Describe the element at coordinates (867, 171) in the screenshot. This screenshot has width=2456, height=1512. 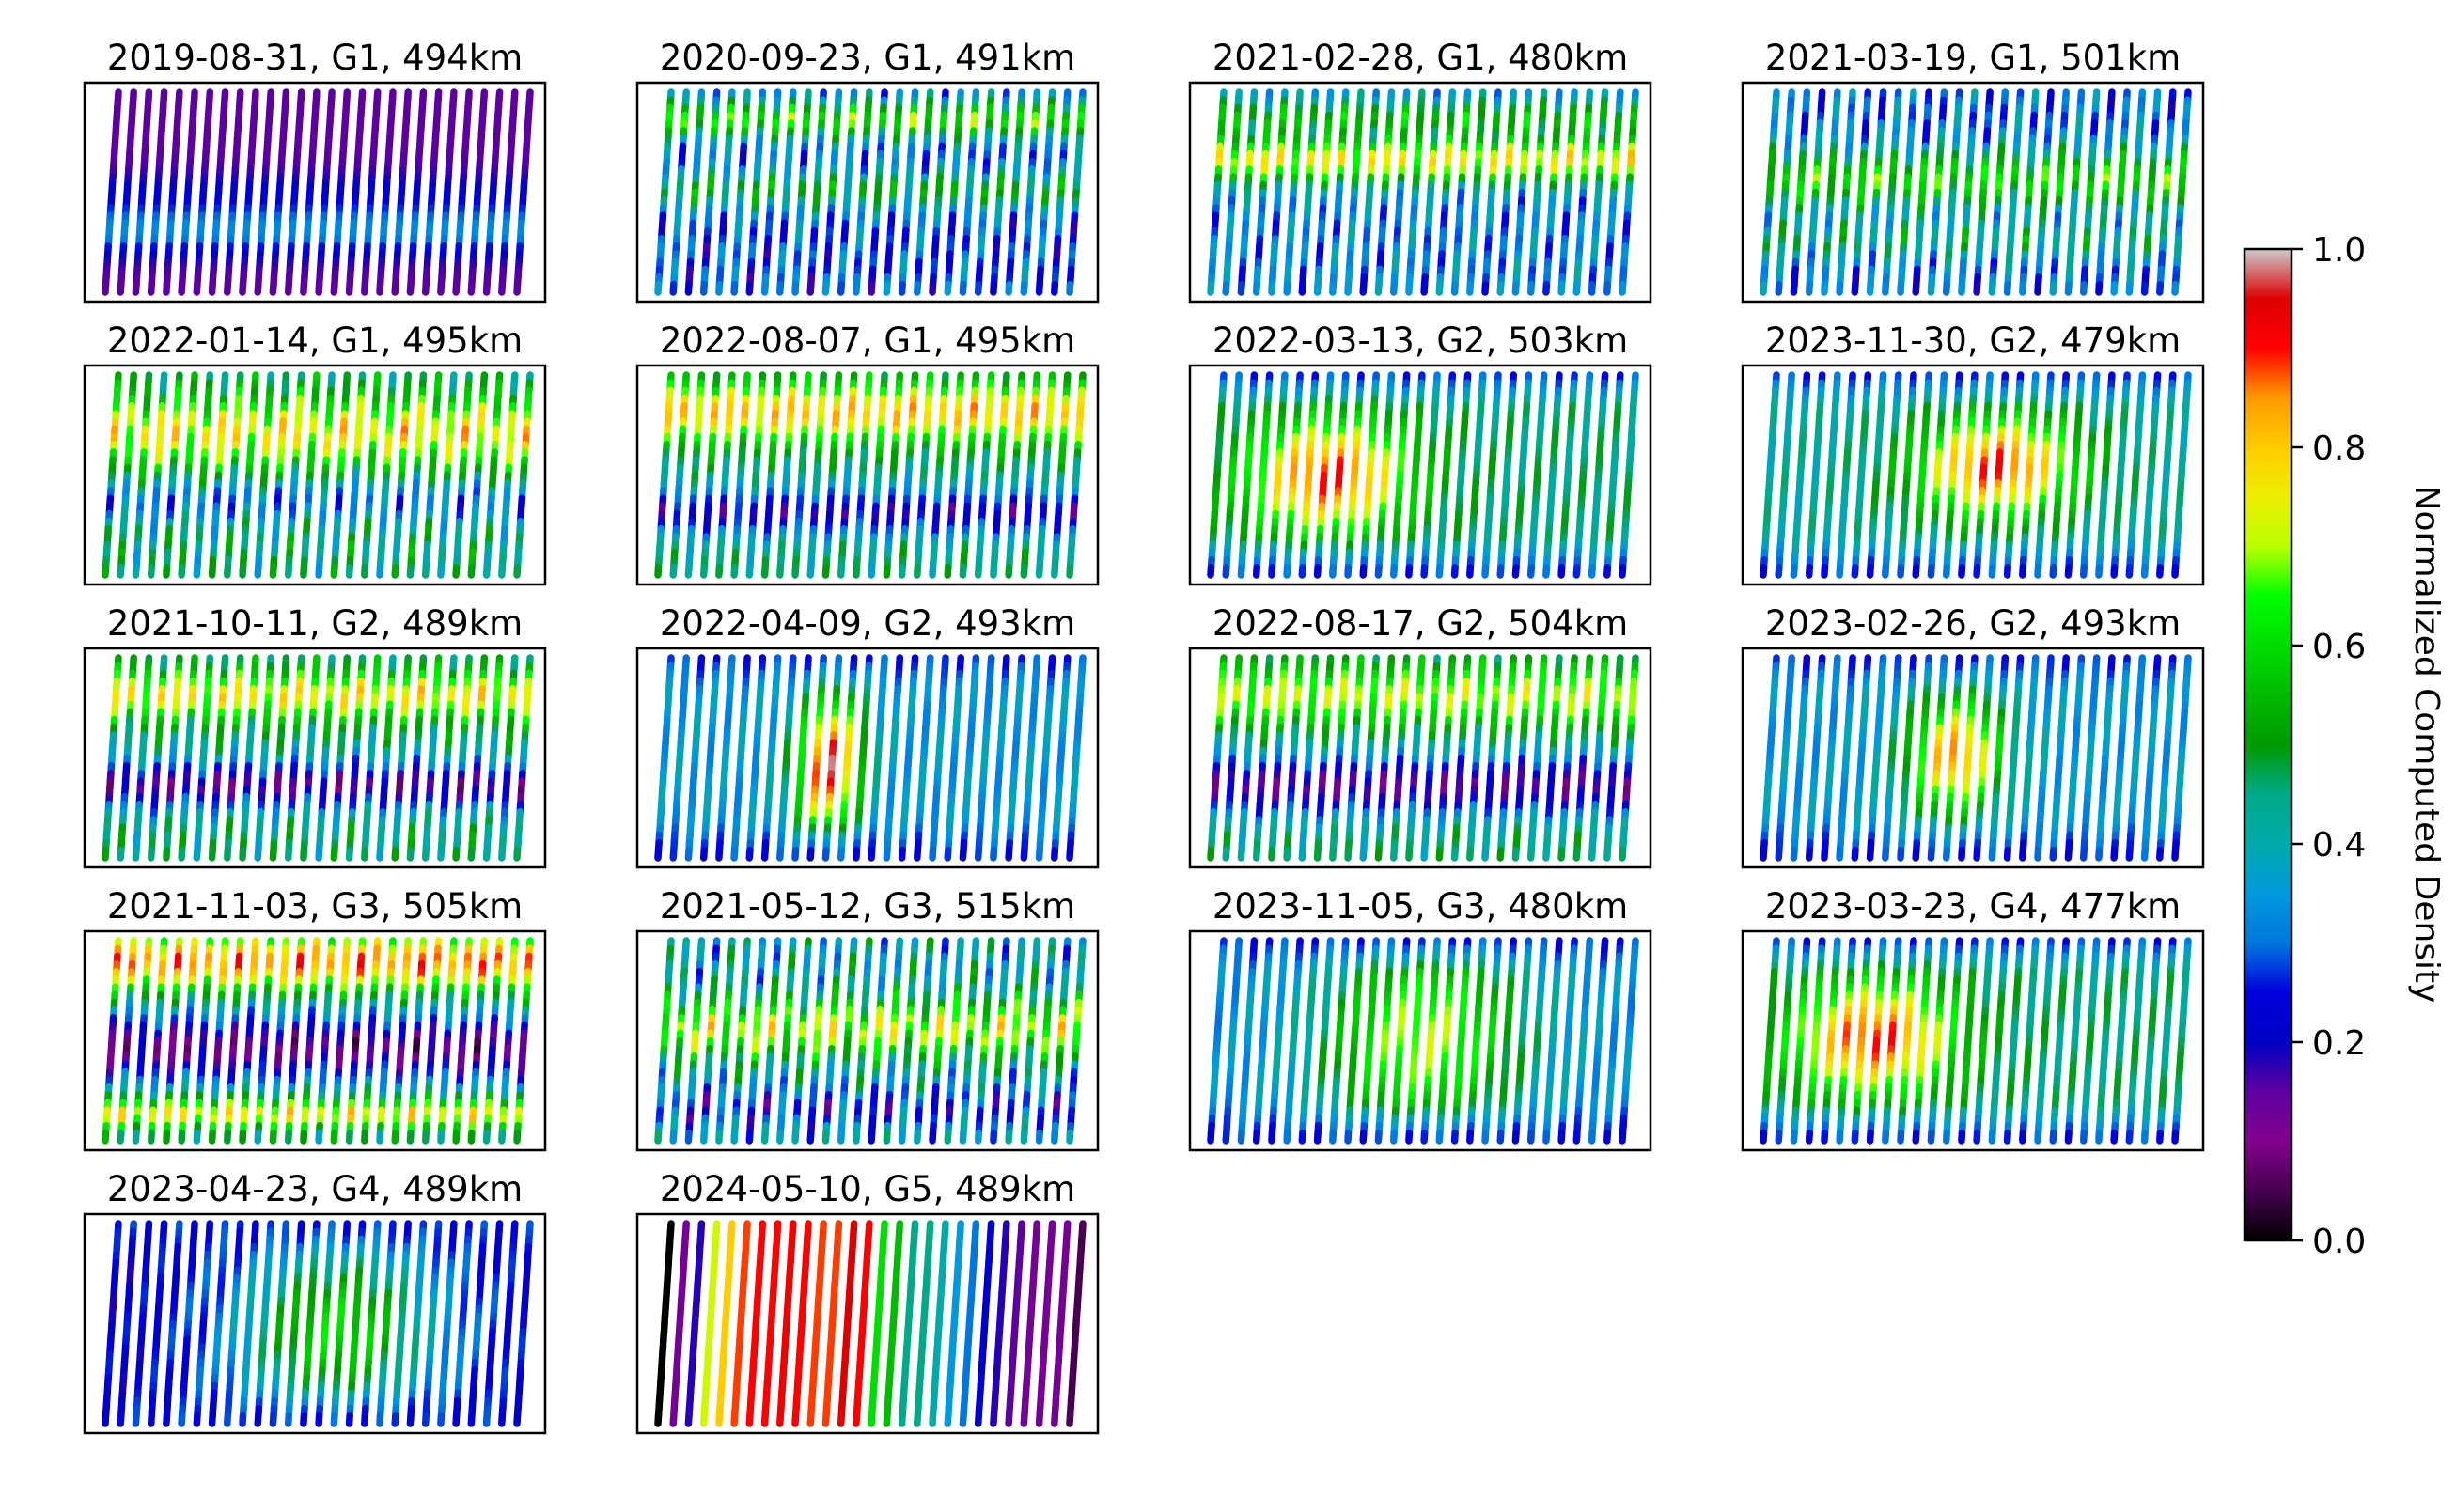
I see `panel: 2020-09-23, G1, 491km` at that location.